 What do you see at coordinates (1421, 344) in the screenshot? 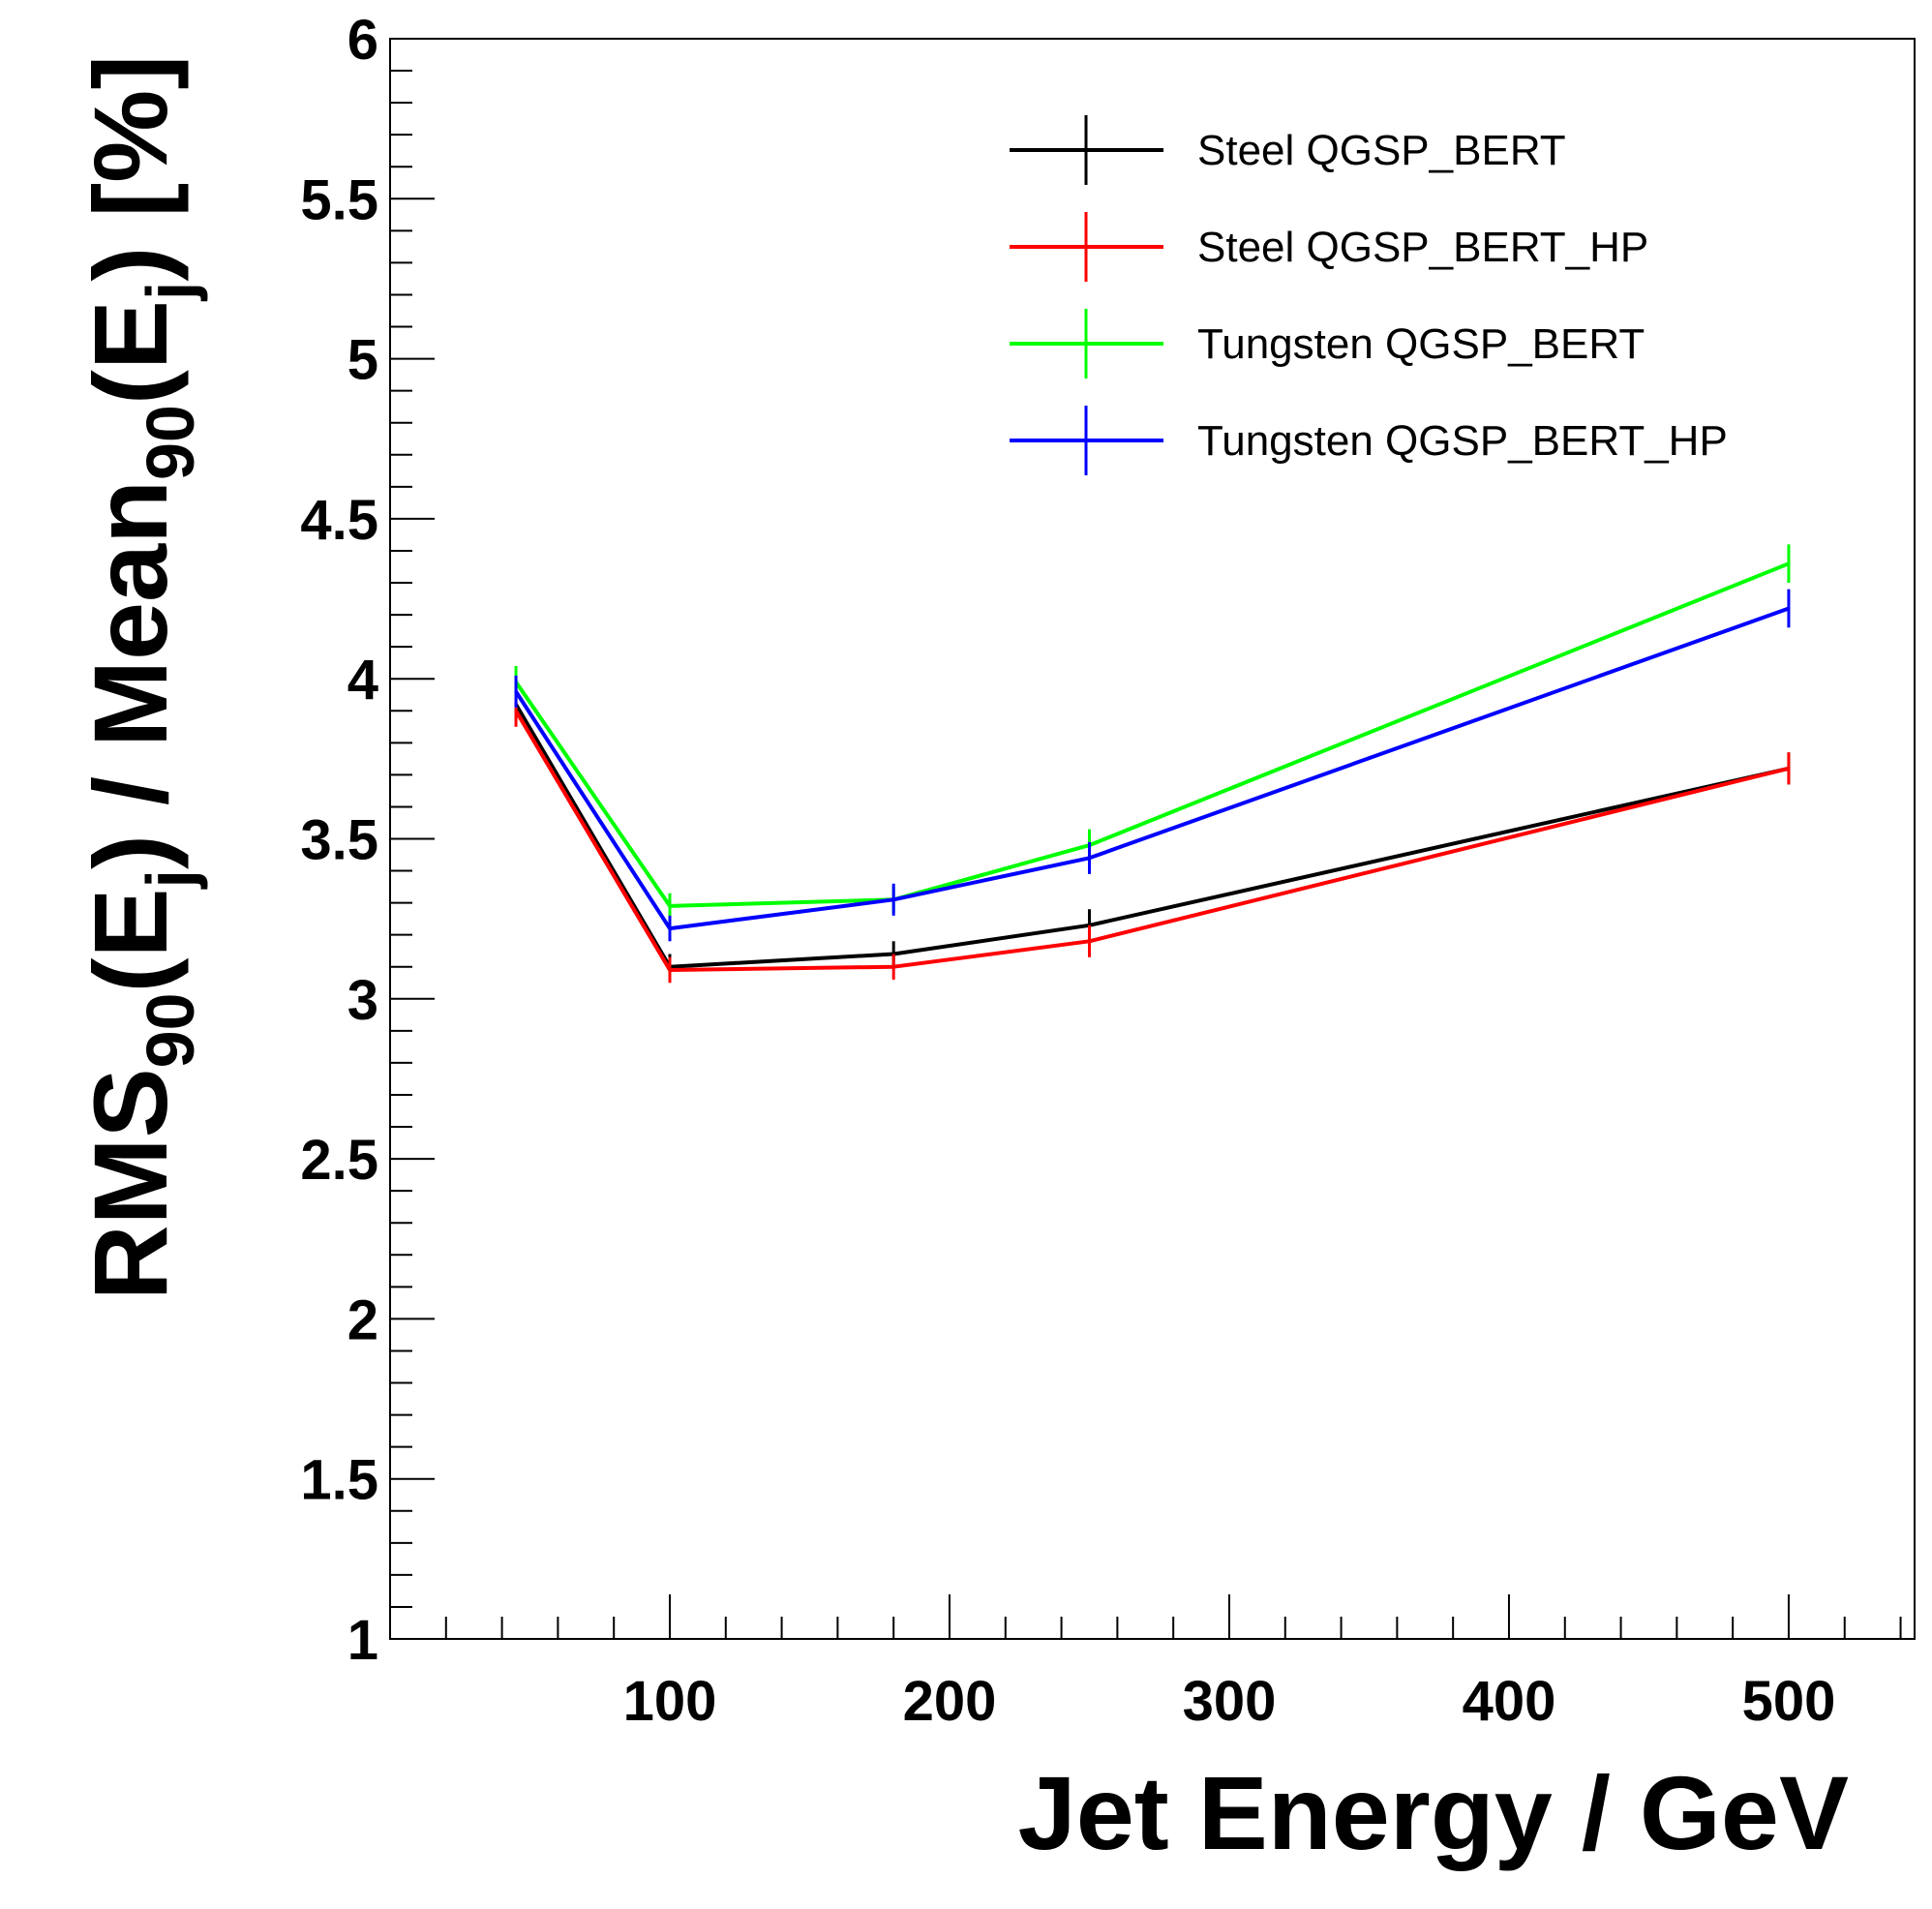
I see `legend-label: Tungsten QGSP_BERT` at bounding box center [1421, 344].